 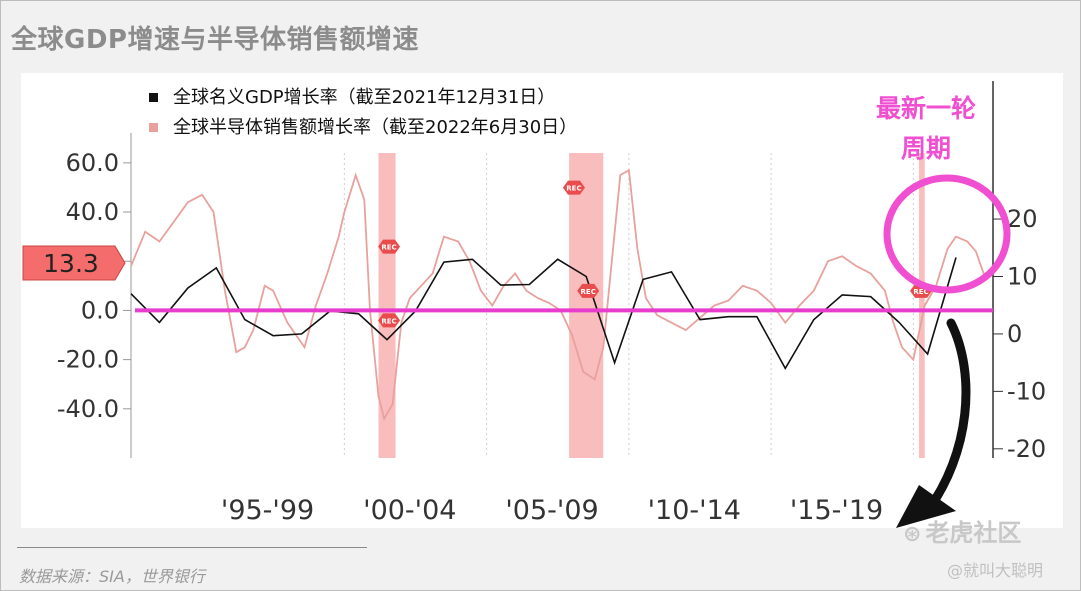 I want to click on left-axis-tick-label: 60.0, so click(x=92, y=163).